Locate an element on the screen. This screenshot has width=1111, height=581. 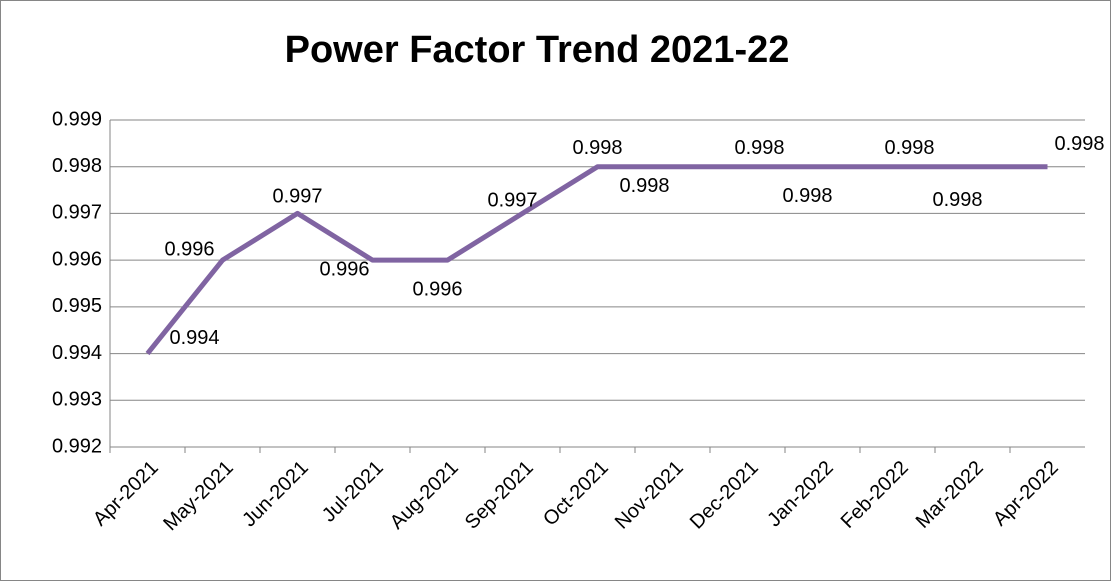
y-tick-label: 0.998 is located at coordinates (77, 166).